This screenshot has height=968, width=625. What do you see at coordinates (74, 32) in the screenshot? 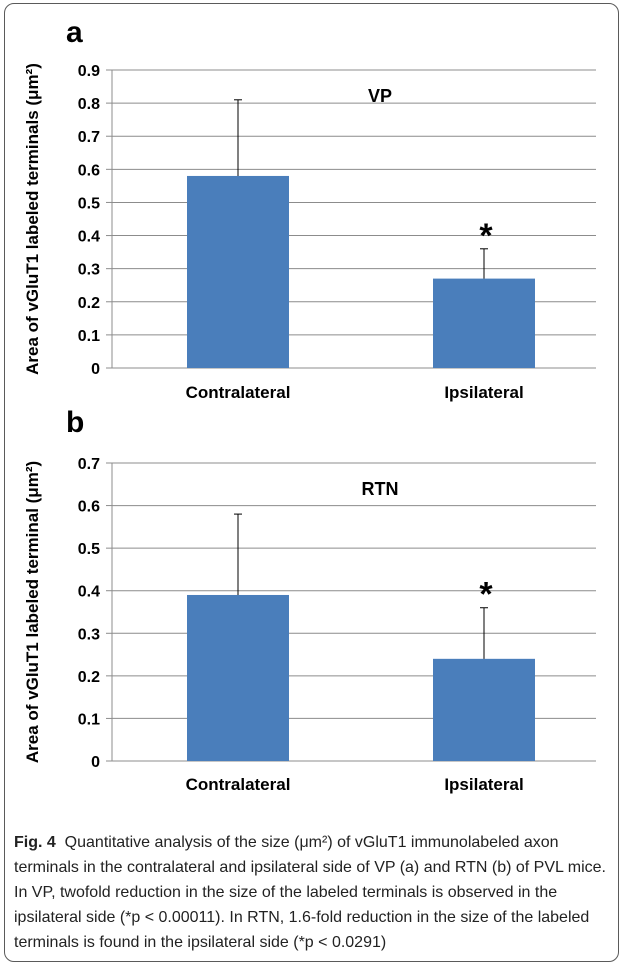
I see `panel-letter: a` at bounding box center [74, 32].